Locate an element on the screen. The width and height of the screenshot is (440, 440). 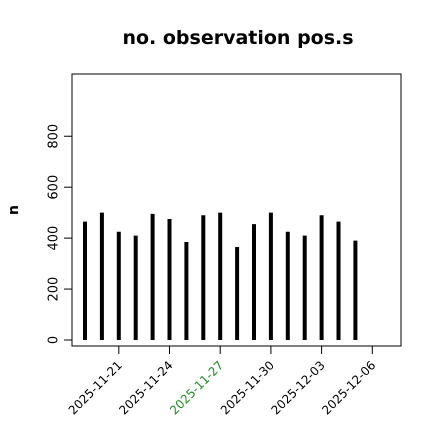
y-axis: 0 200 400 600 800 is located at coordinates (60, 234).